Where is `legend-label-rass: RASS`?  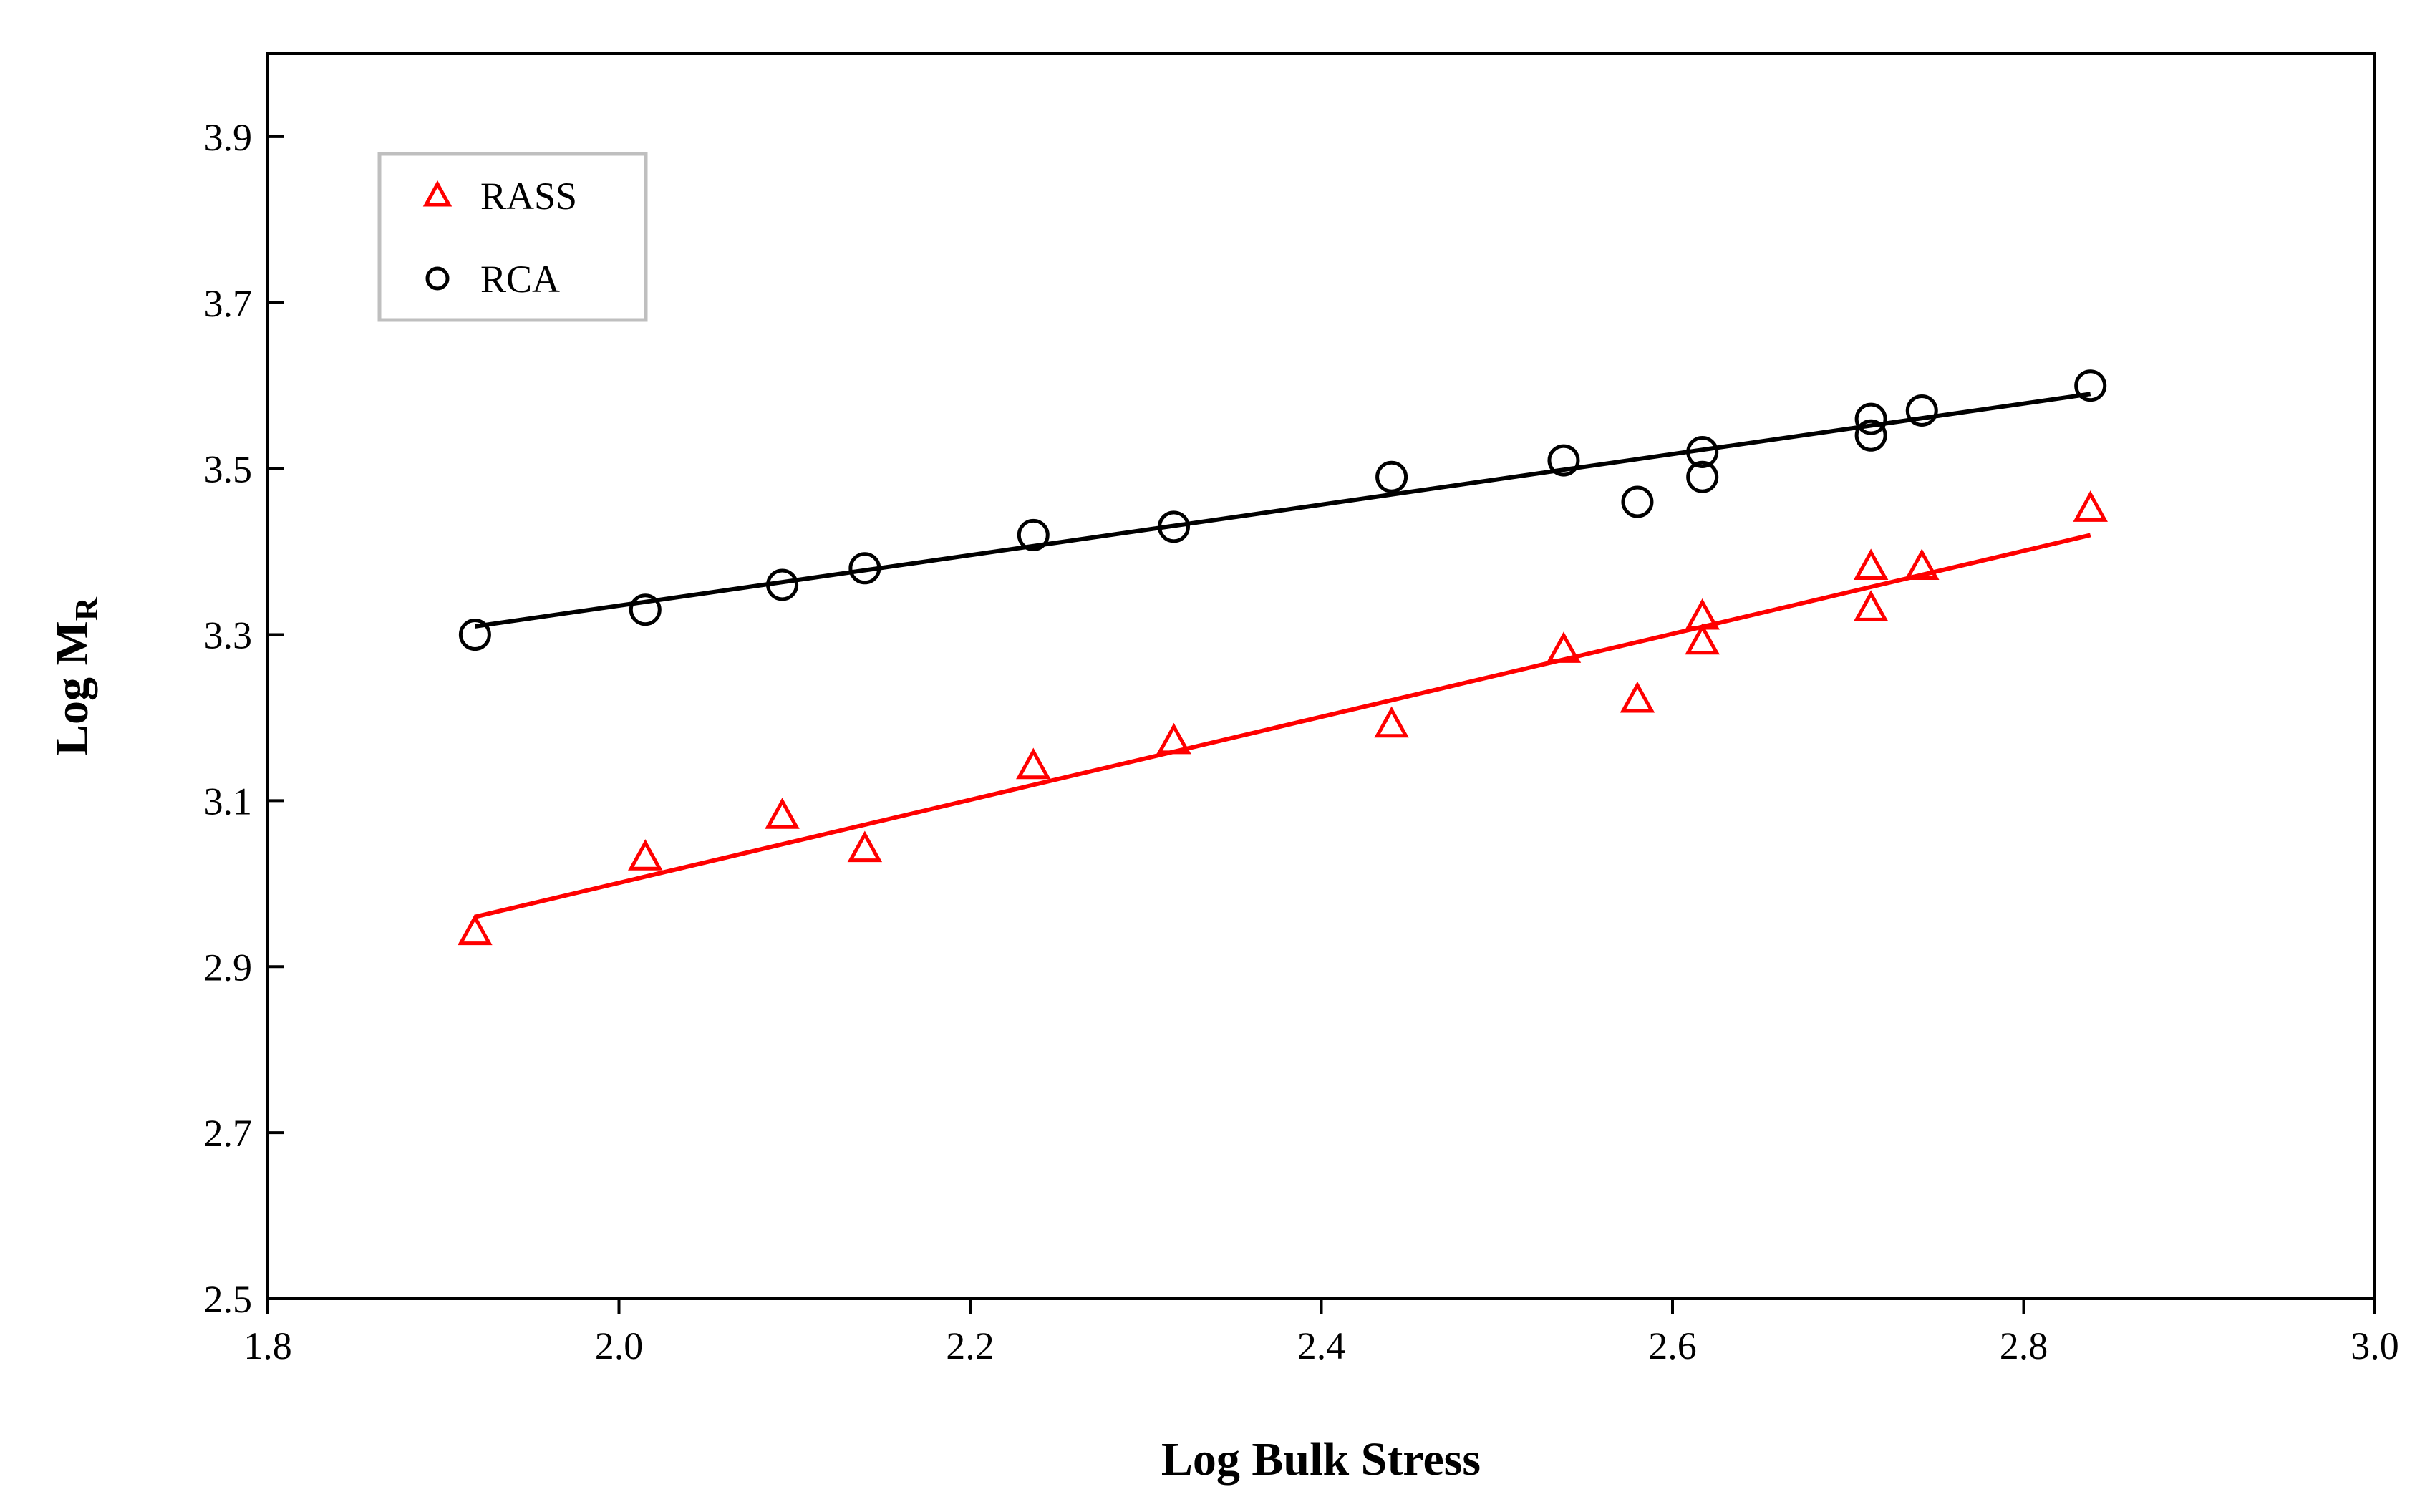 legend-label-rass: RASS is located at coordinates (528, 196).